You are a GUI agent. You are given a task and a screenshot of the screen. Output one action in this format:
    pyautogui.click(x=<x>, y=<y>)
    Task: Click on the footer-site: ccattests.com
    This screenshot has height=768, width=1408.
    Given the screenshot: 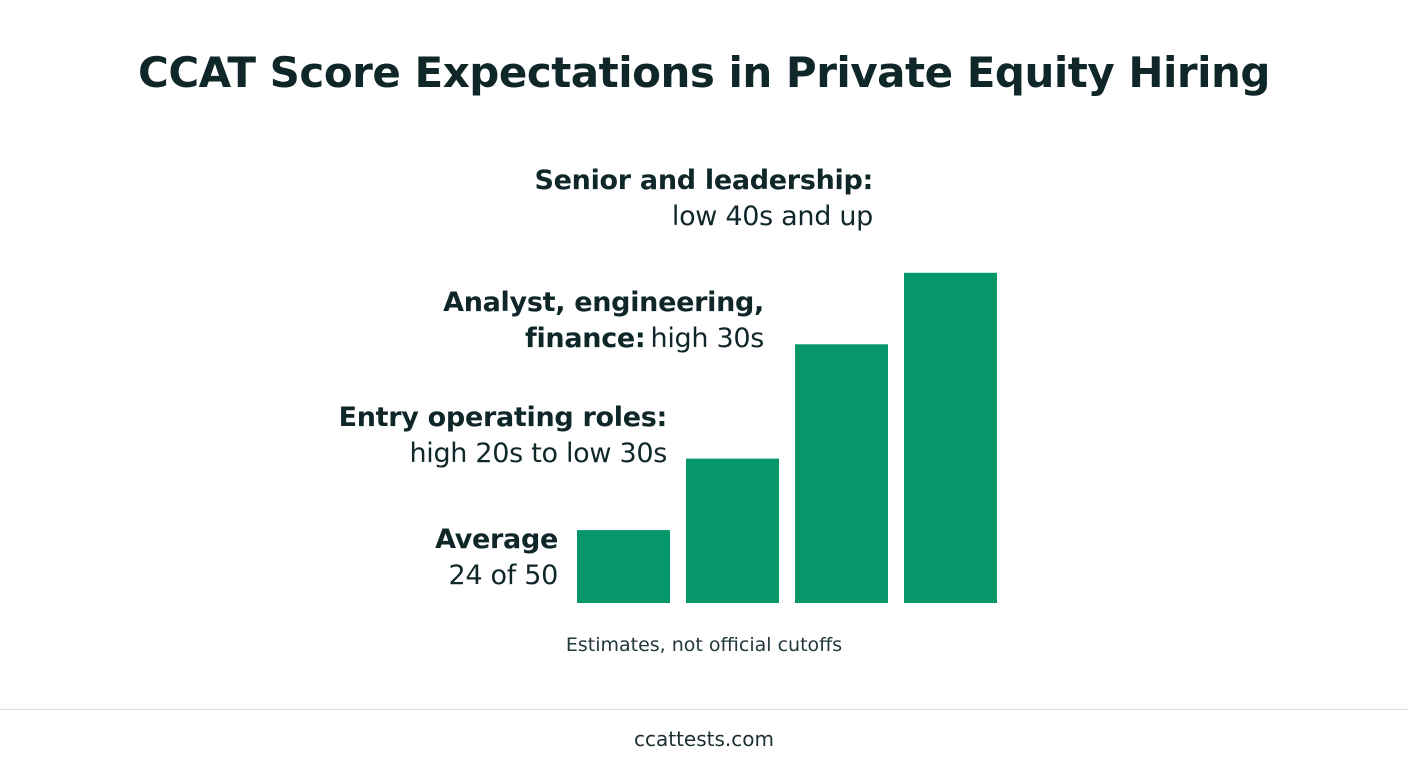 What is the action you would take?
    pyautogui.click(x=704, y=739)
    